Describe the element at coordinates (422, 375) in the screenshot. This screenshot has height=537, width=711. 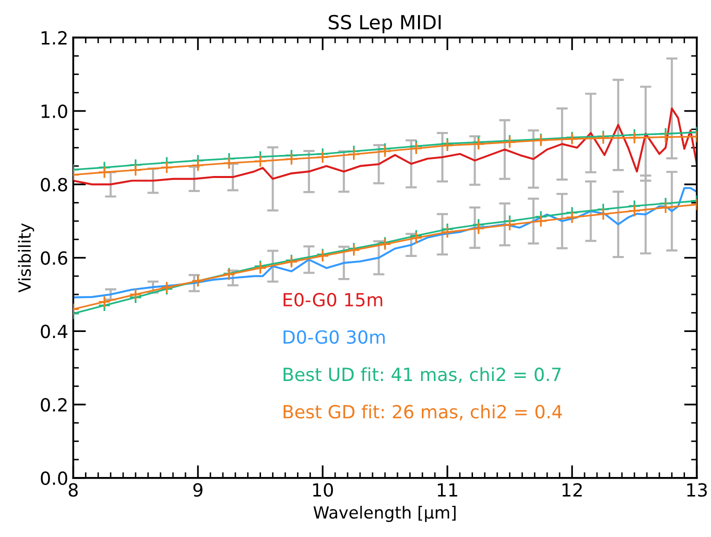
I see `text: Best UD fit: 41 mas, chi2 = 0.7` at that location.